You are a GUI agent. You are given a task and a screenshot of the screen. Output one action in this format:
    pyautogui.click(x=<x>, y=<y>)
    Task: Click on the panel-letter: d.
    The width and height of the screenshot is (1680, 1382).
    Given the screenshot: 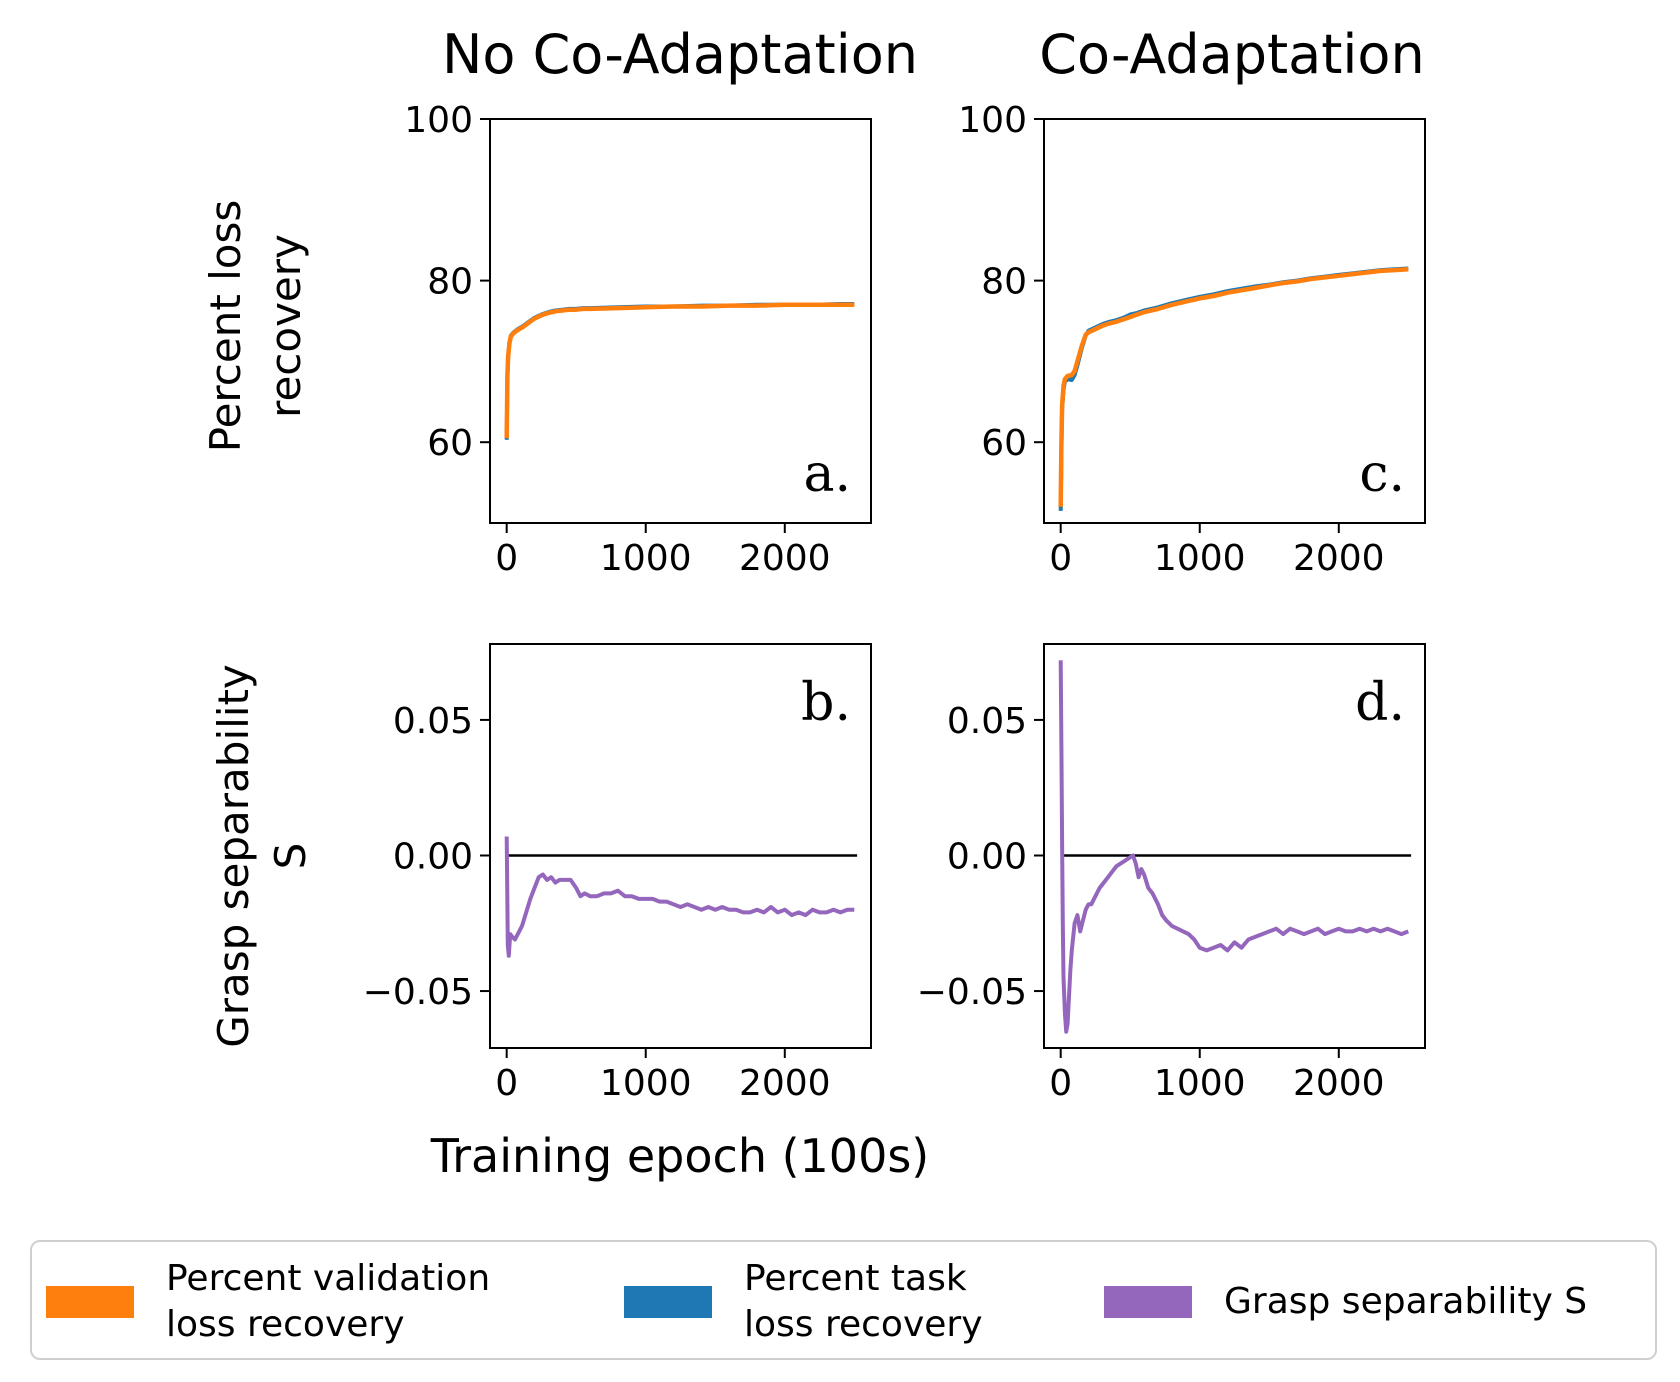 What is the action you would take?
    pyautogui.click(x=1380, y=703)
    